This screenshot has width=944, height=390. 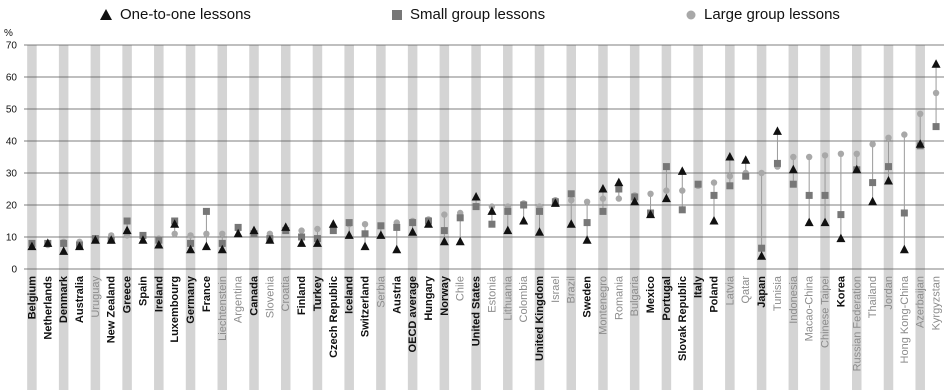 I want to click on category-label: Hong Kong-China, so click(x=905, y=319).